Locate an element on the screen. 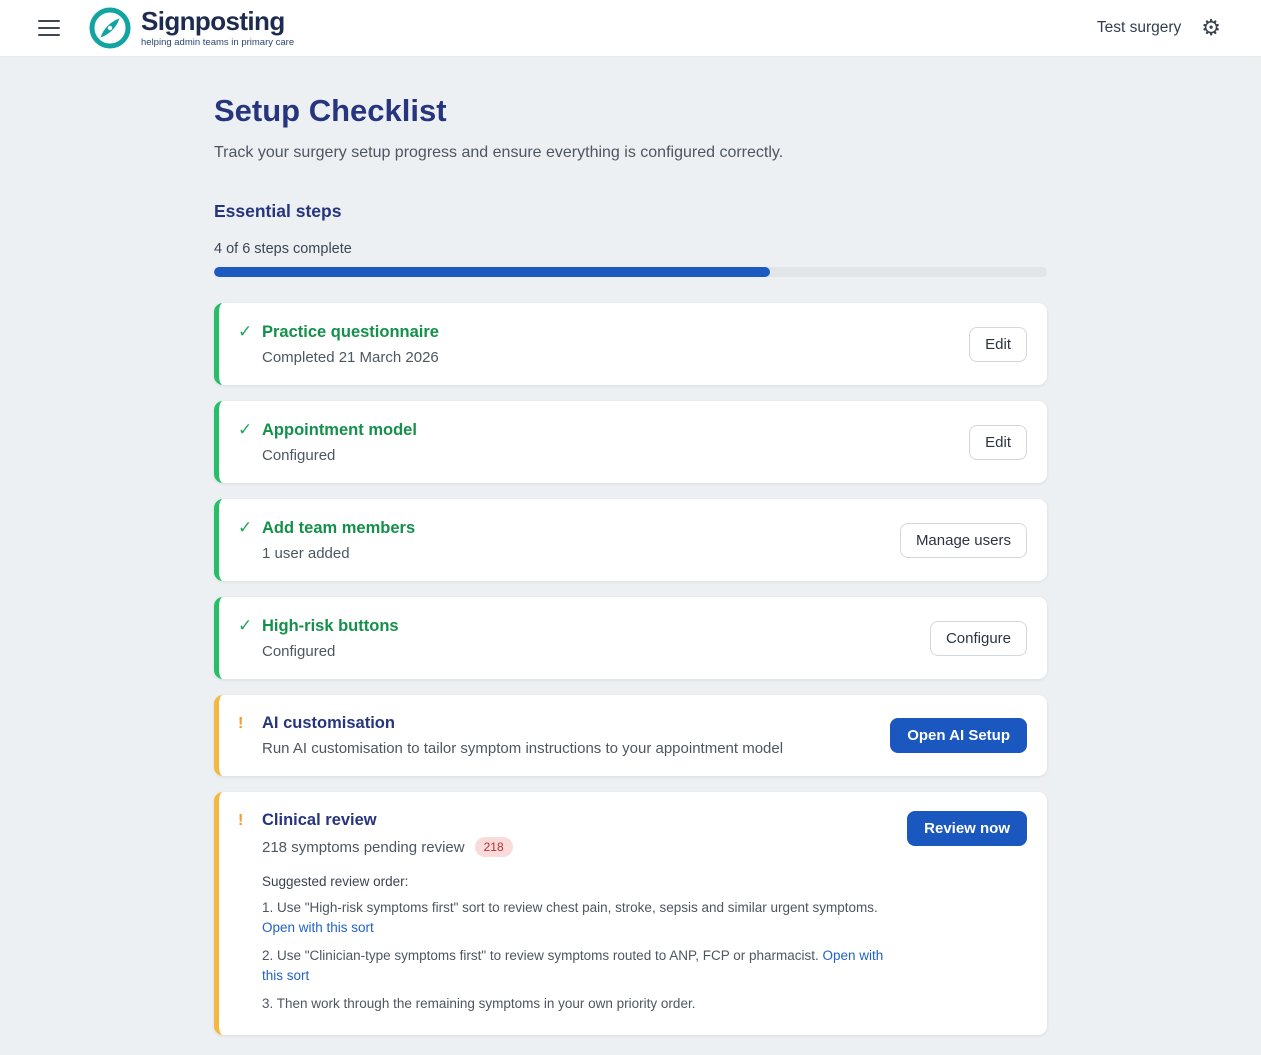 This screenshot has width=1261, height=1055. step-subtitle: 218 symptoms pending review is located at coordinates (363, 847).